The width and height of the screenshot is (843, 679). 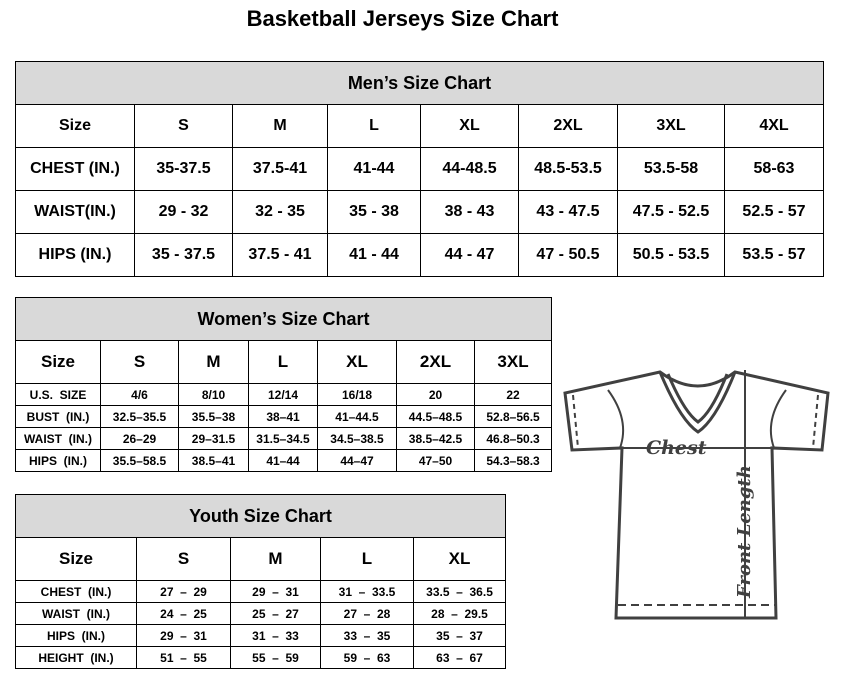 I want to click on jersey-outline, so click(x=696, y=495).